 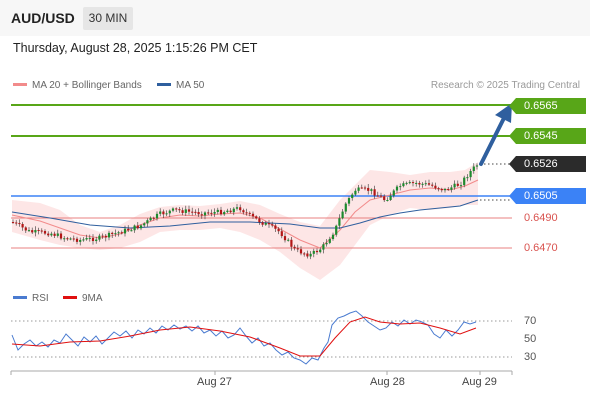 What do you see at coordinates (31, 298) in the screenshot?
I see `rsi-legend: RSI` at bounding box center [31, 298].